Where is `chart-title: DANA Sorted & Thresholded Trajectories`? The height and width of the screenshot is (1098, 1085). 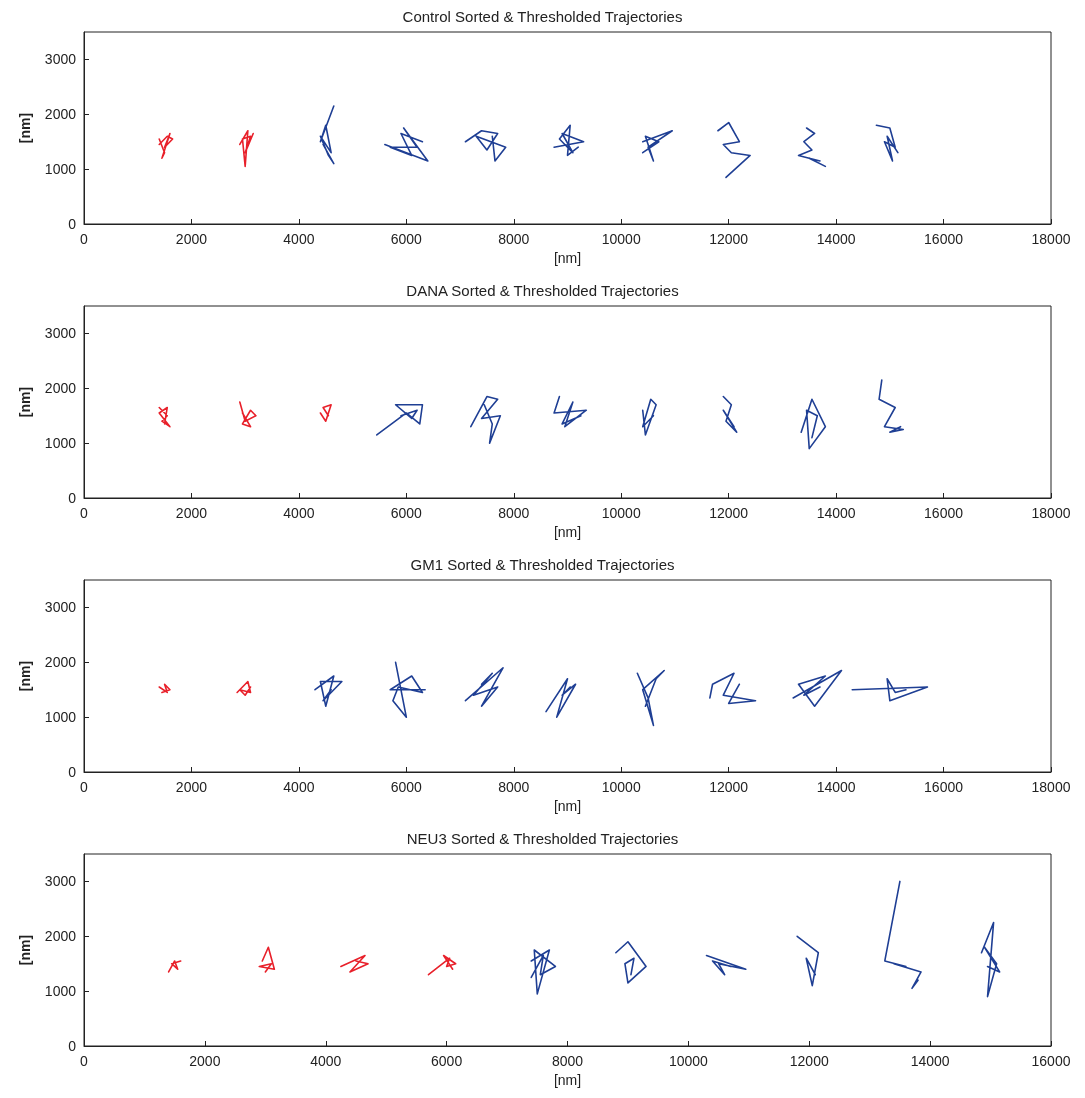 chart-title: DANA Sorted & Thresholded Trajectories is located at coordinates (542, 290).